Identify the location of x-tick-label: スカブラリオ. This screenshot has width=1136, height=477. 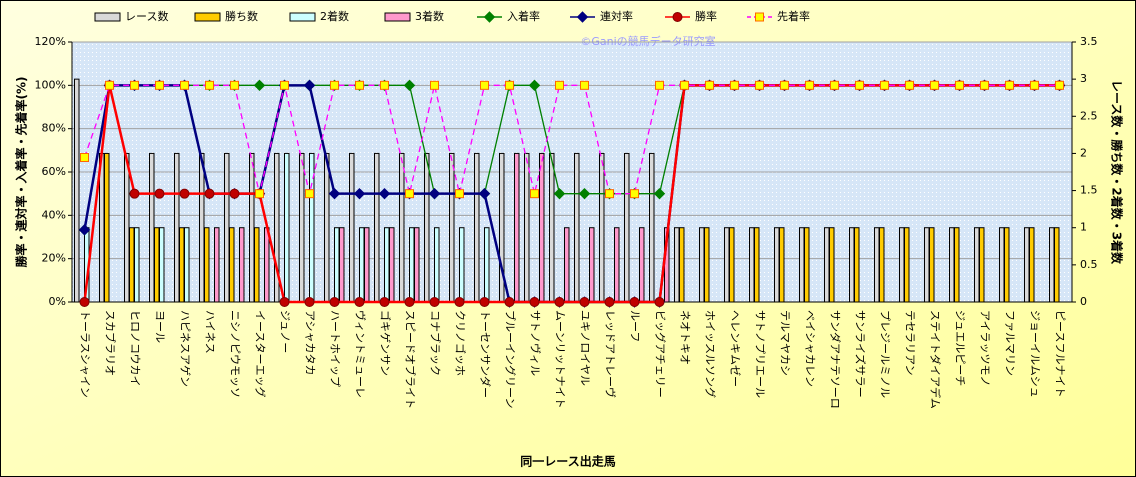
(111, 343).